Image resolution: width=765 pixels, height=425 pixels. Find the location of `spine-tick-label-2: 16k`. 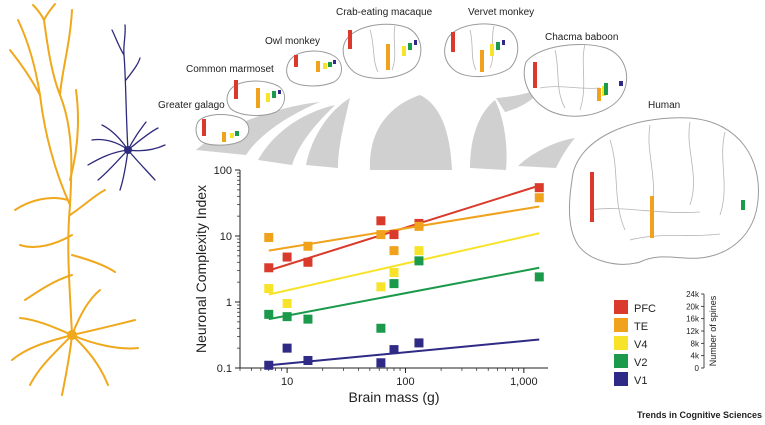

spine-tick-label-2: 16k is located at coordinates (693, 319).